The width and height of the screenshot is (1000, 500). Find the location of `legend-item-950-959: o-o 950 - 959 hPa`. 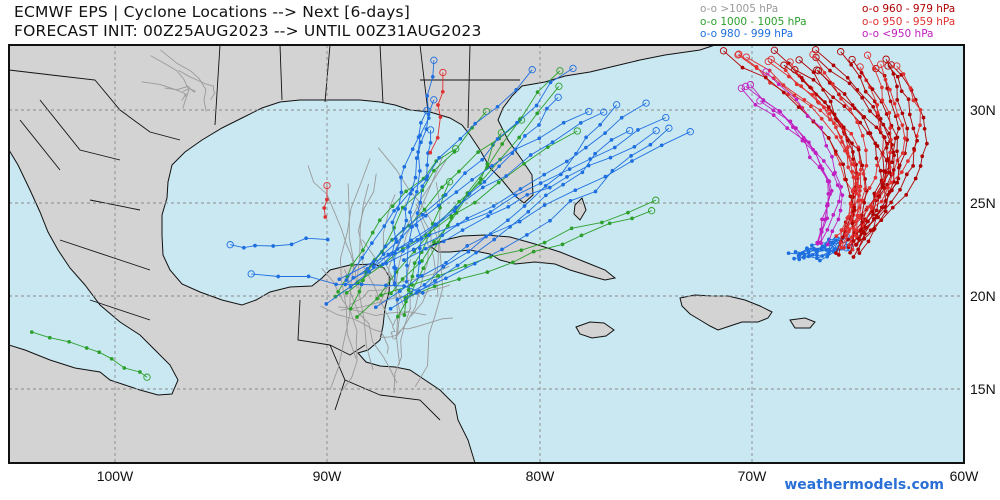

legend-item-950-959: o-o 950 - 959 hPa is located at coordinates (909, 21).